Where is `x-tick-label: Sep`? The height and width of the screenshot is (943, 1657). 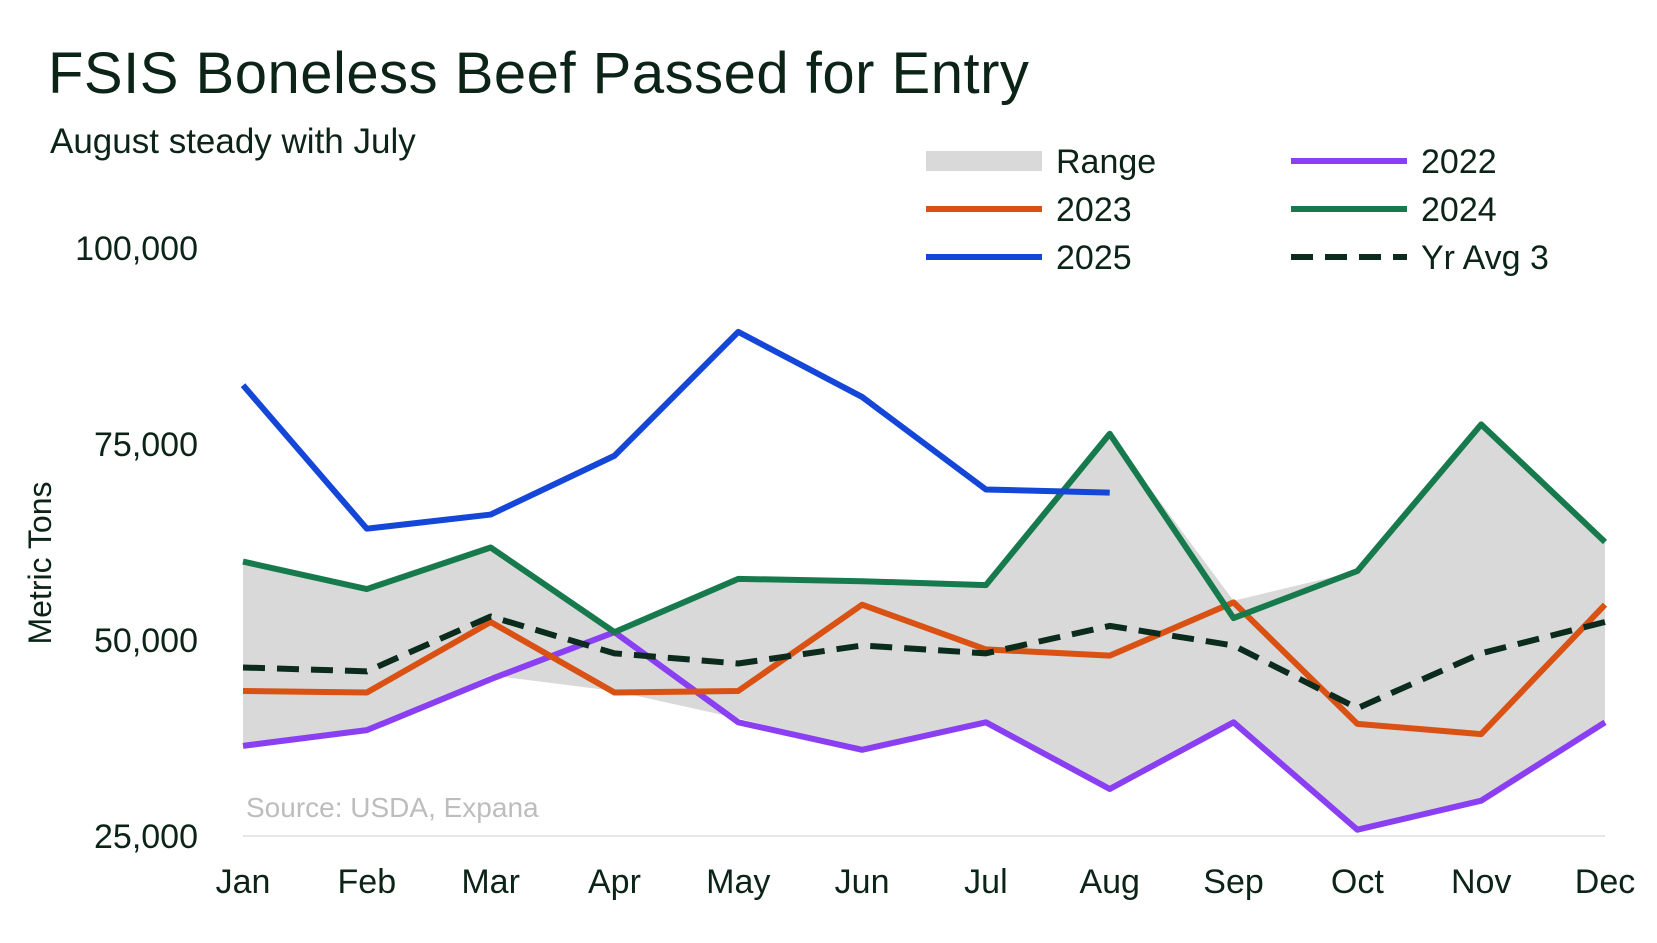 x-tick-label: Sep is located at coordinates (1233, 882).